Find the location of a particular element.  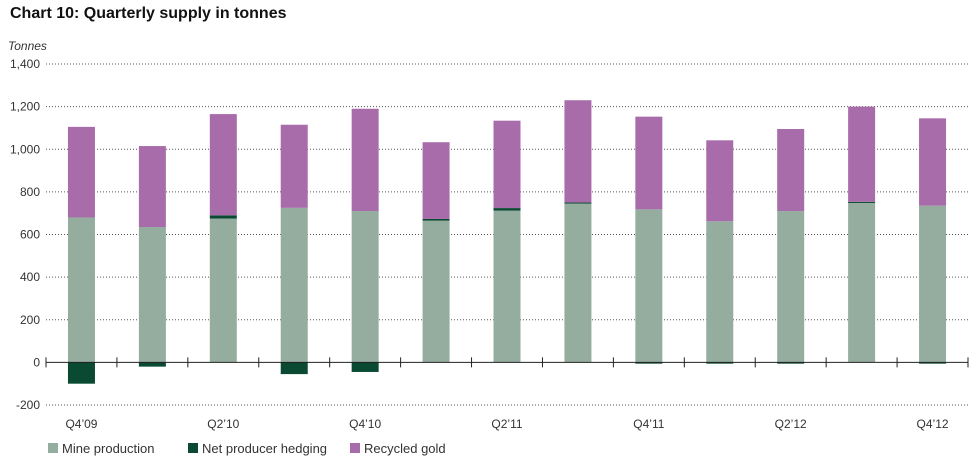

y-tick-label: 400 is located at coordinates (30, 277).